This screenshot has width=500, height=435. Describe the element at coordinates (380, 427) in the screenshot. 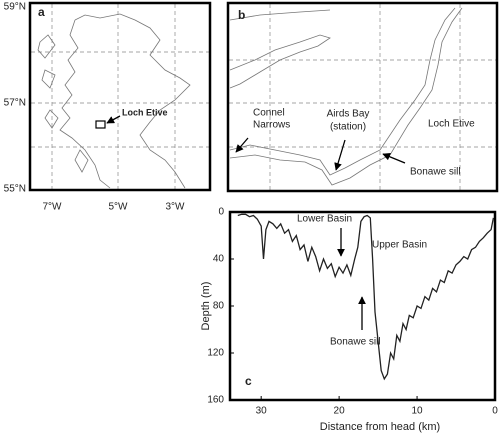

I see `x-axis-label: Distance from head (km)` at that location.